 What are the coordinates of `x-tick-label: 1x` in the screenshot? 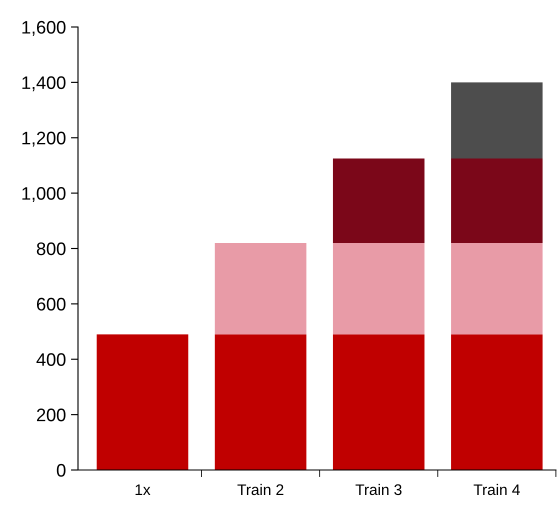 It's located at (143, 489).